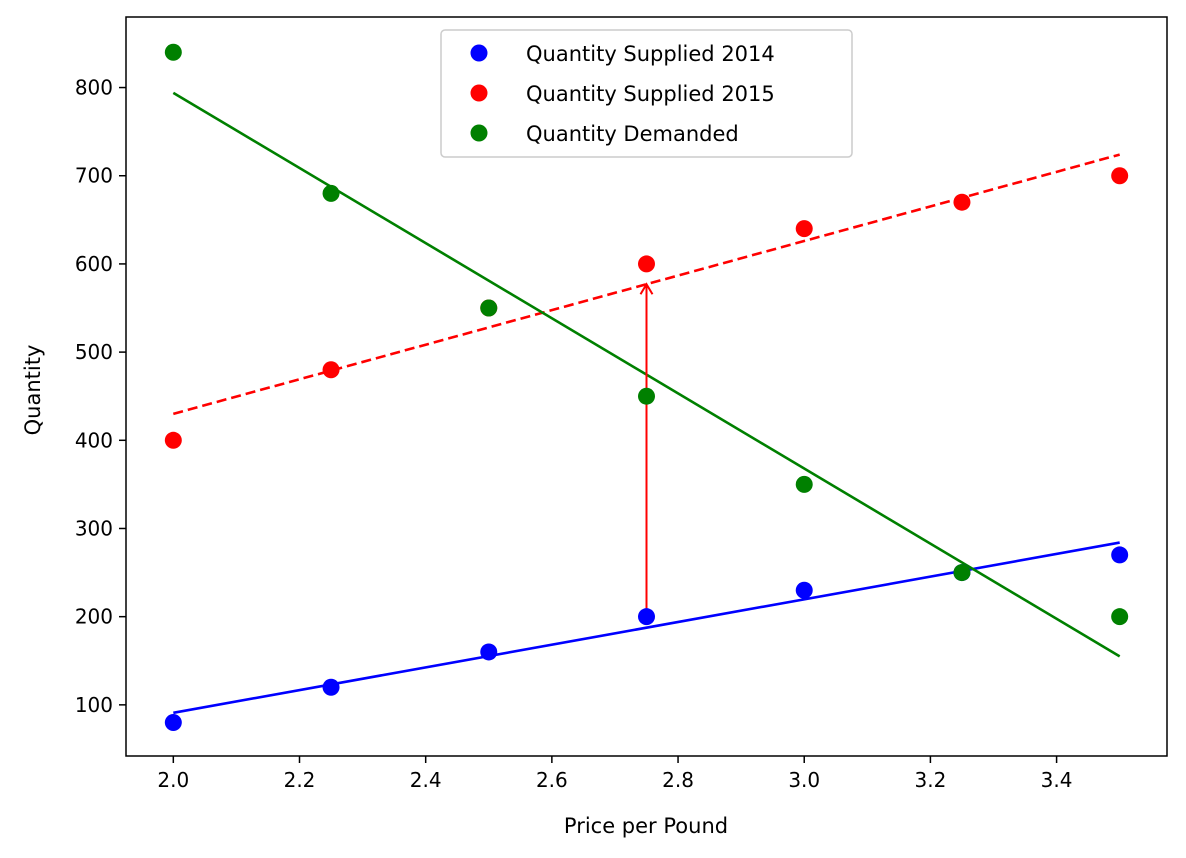 The height and width of the screenshot is (858, 1186). I want to click on y-tick-label: 300, so click(94, 528).